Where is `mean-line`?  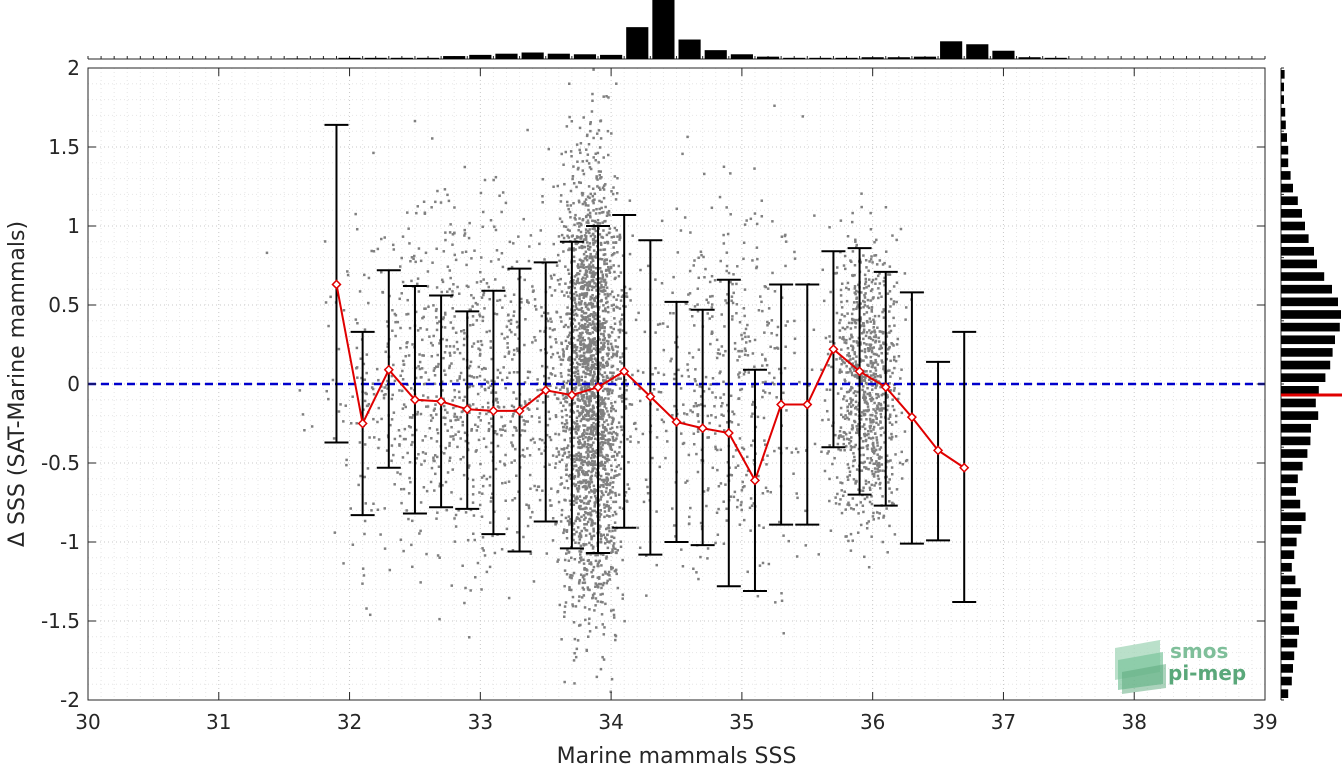 mean-line is located at coordinates (650, 382).